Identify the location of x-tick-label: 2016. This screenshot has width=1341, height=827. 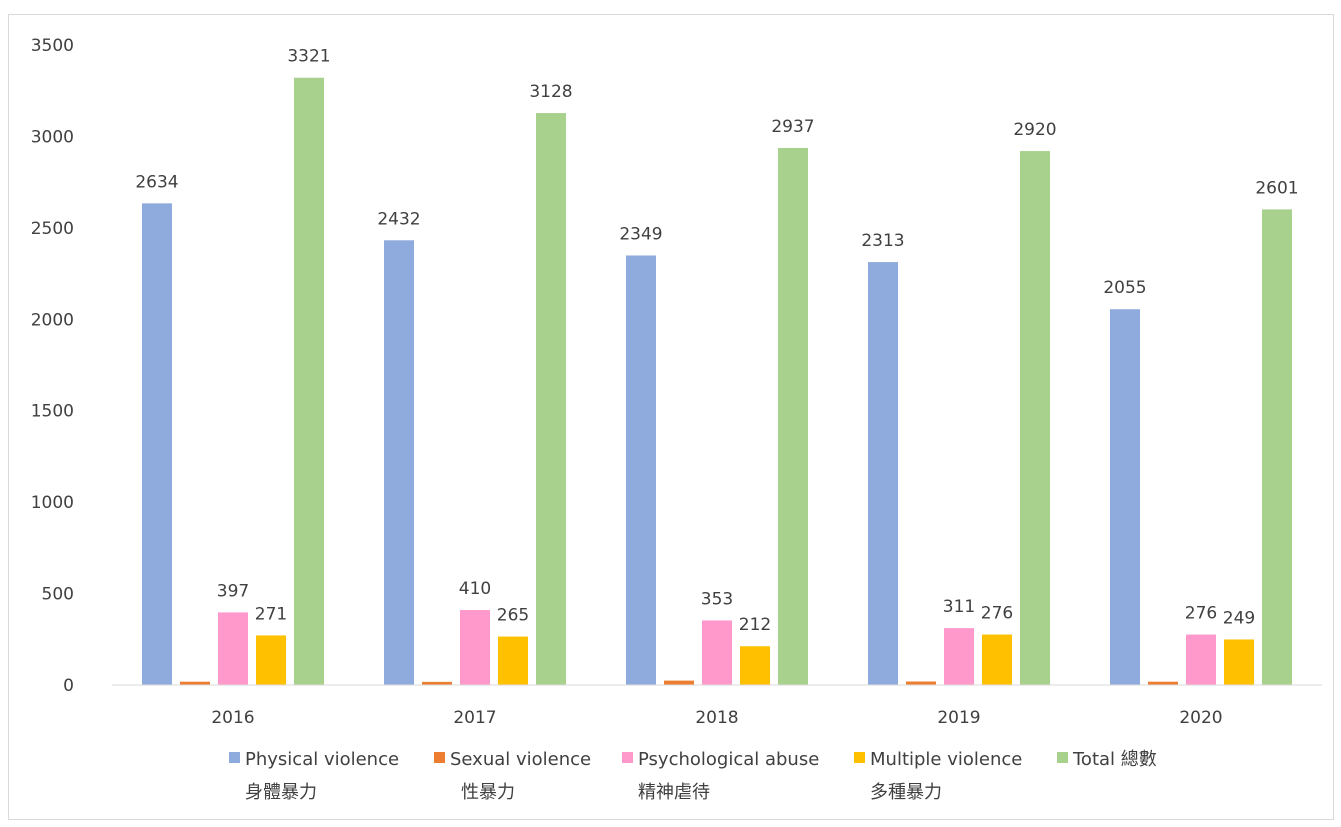
(232, 718).